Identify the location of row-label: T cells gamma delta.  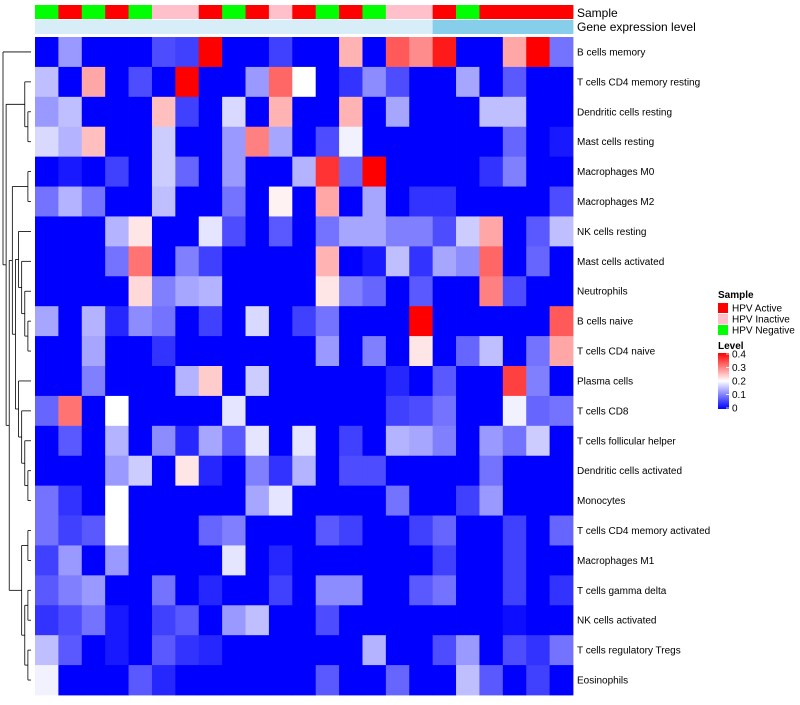
(622, 591).